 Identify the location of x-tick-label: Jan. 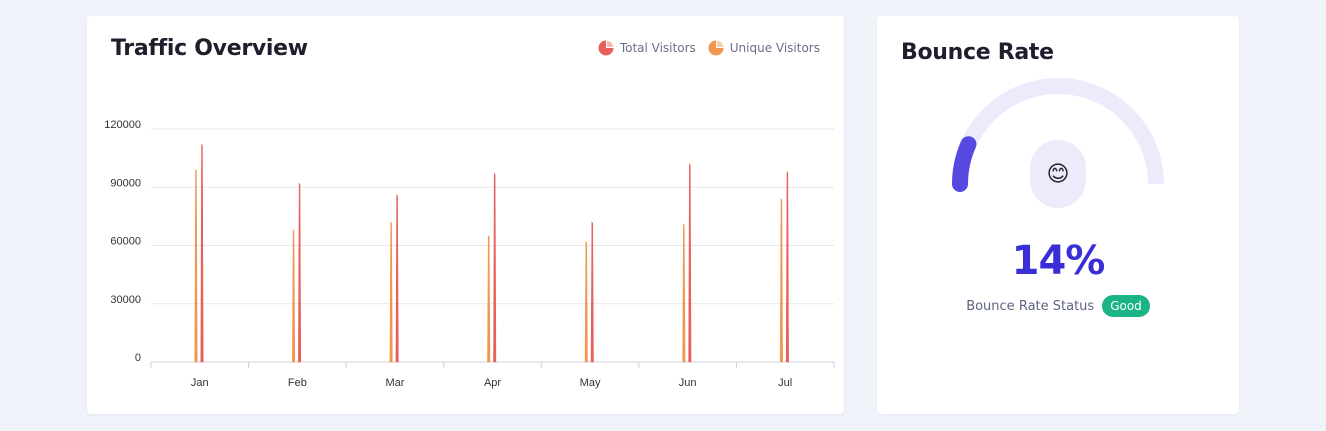
(200, 383).